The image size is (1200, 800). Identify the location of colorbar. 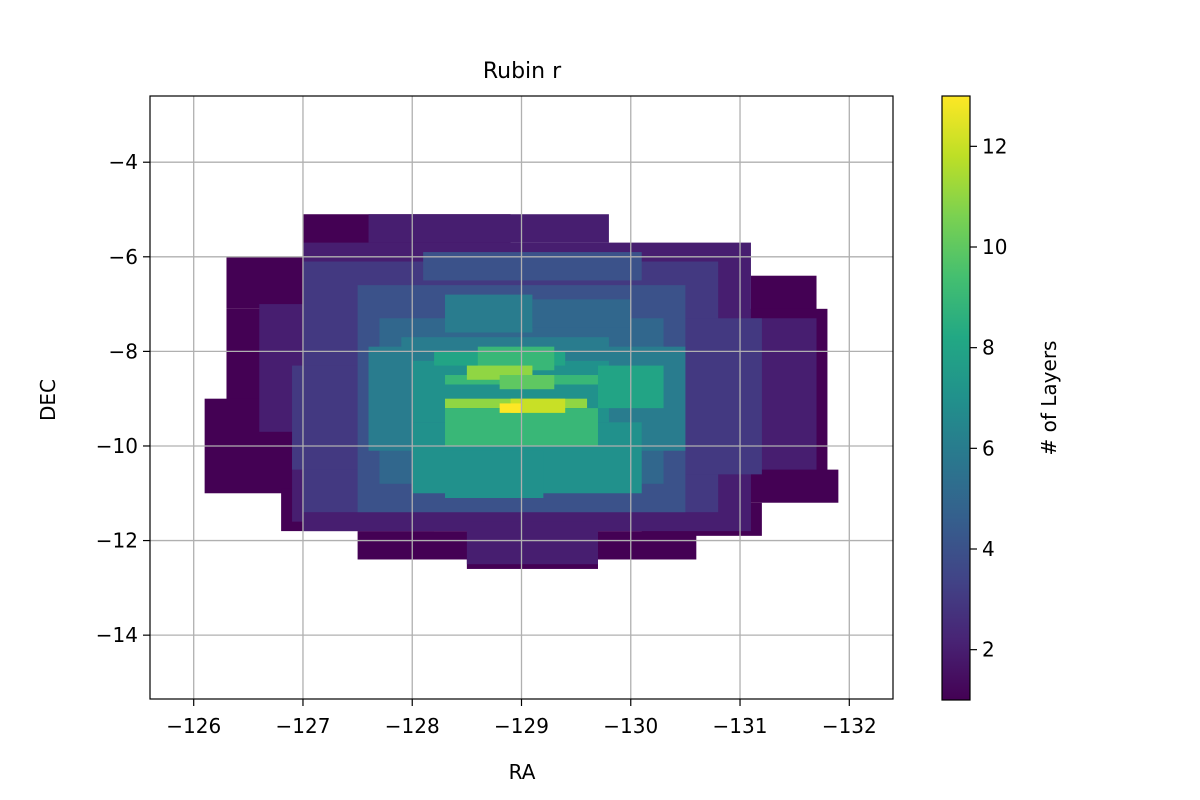
(956, 398).